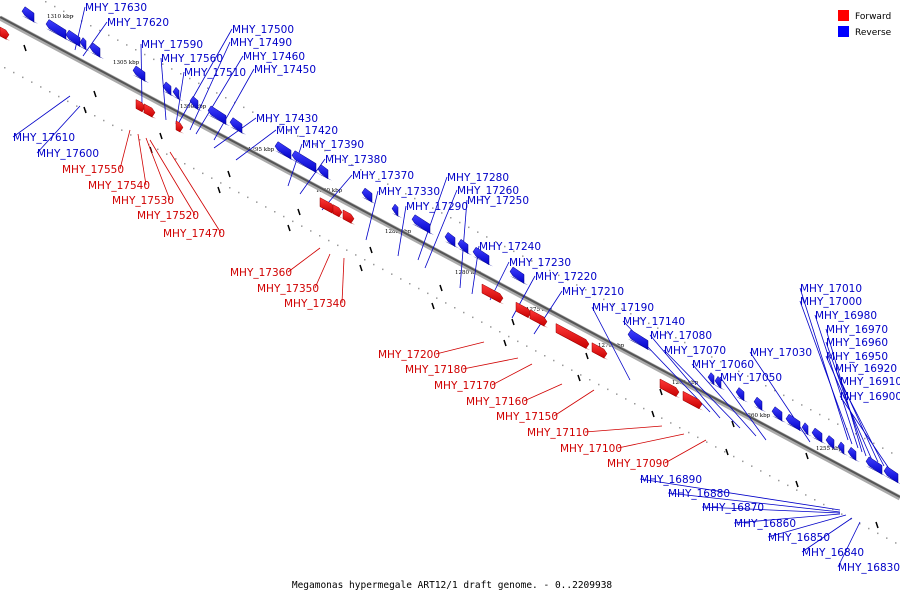 Image resolution: width=900 pixels, height=600 pixels. I want to click on gene-label-mhy-17420: MHY_17420, so click(307, 131).